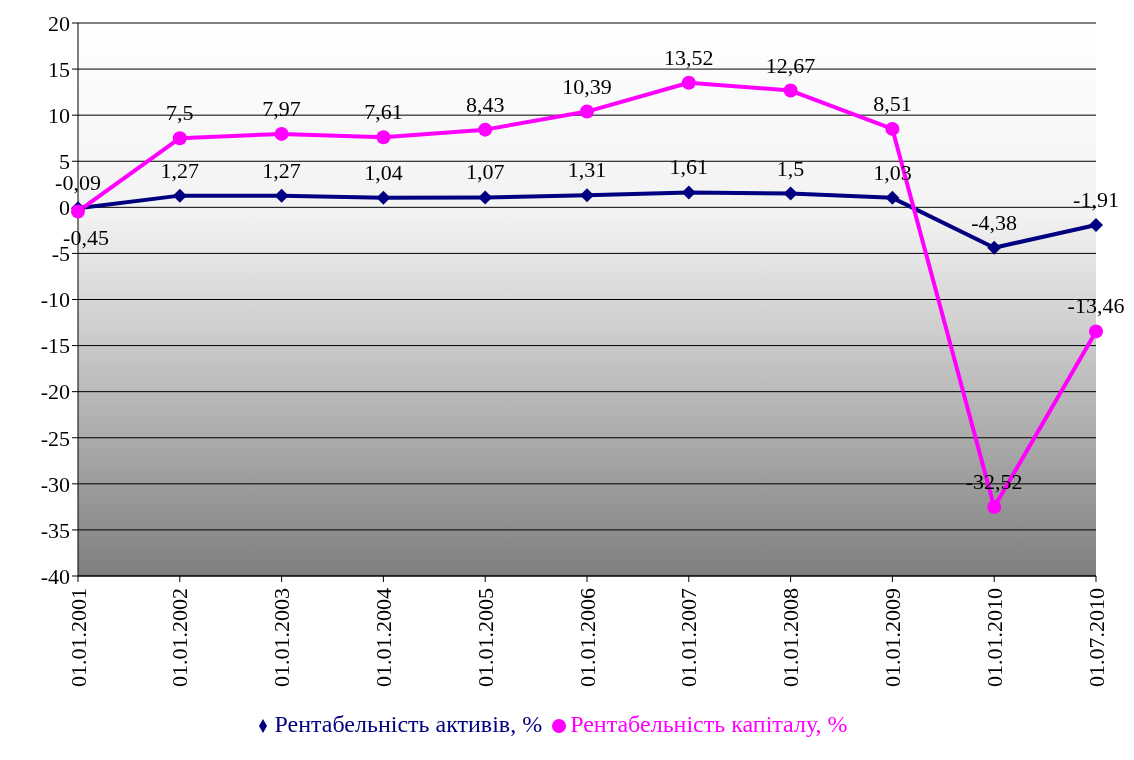  Describe the element at coordinates (994, 222) in the screenshot. I see `data-label: -4,38` at that location.